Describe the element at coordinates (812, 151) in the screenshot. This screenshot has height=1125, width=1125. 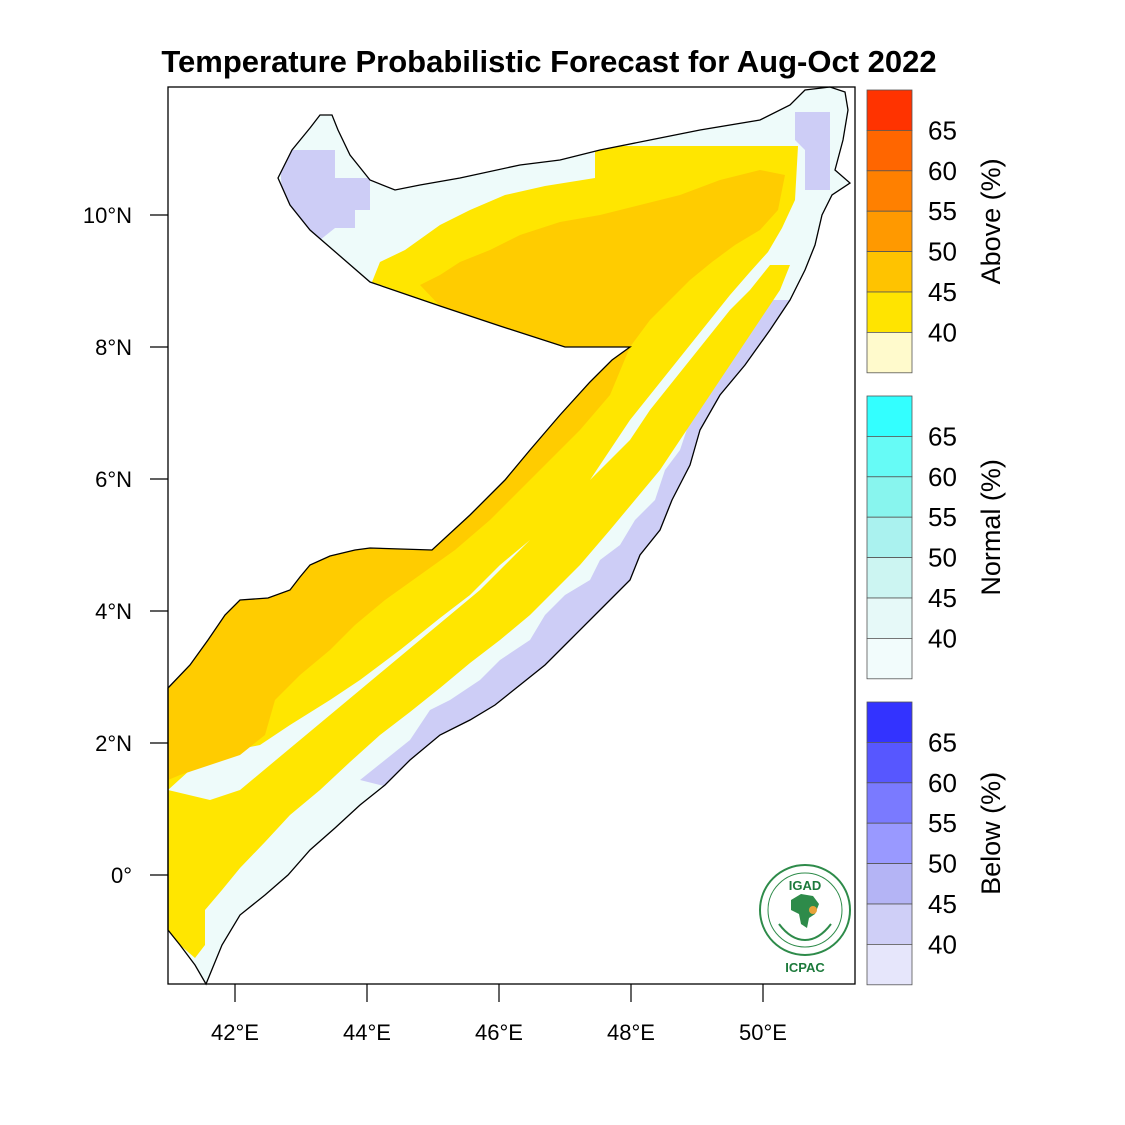
I see `below-region-northeast-tip` at that location.